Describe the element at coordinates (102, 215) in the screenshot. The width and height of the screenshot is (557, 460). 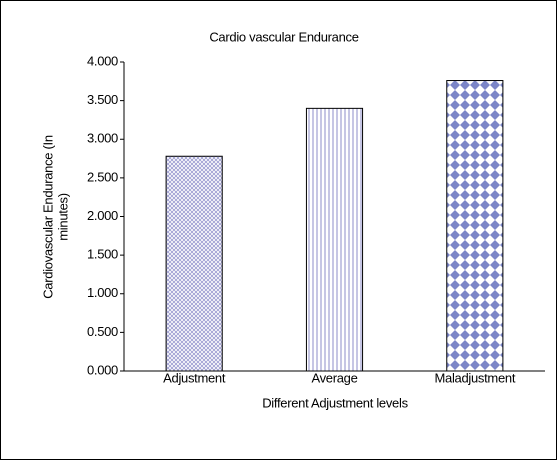
I see `y-tick-label: 2.000` at that location.